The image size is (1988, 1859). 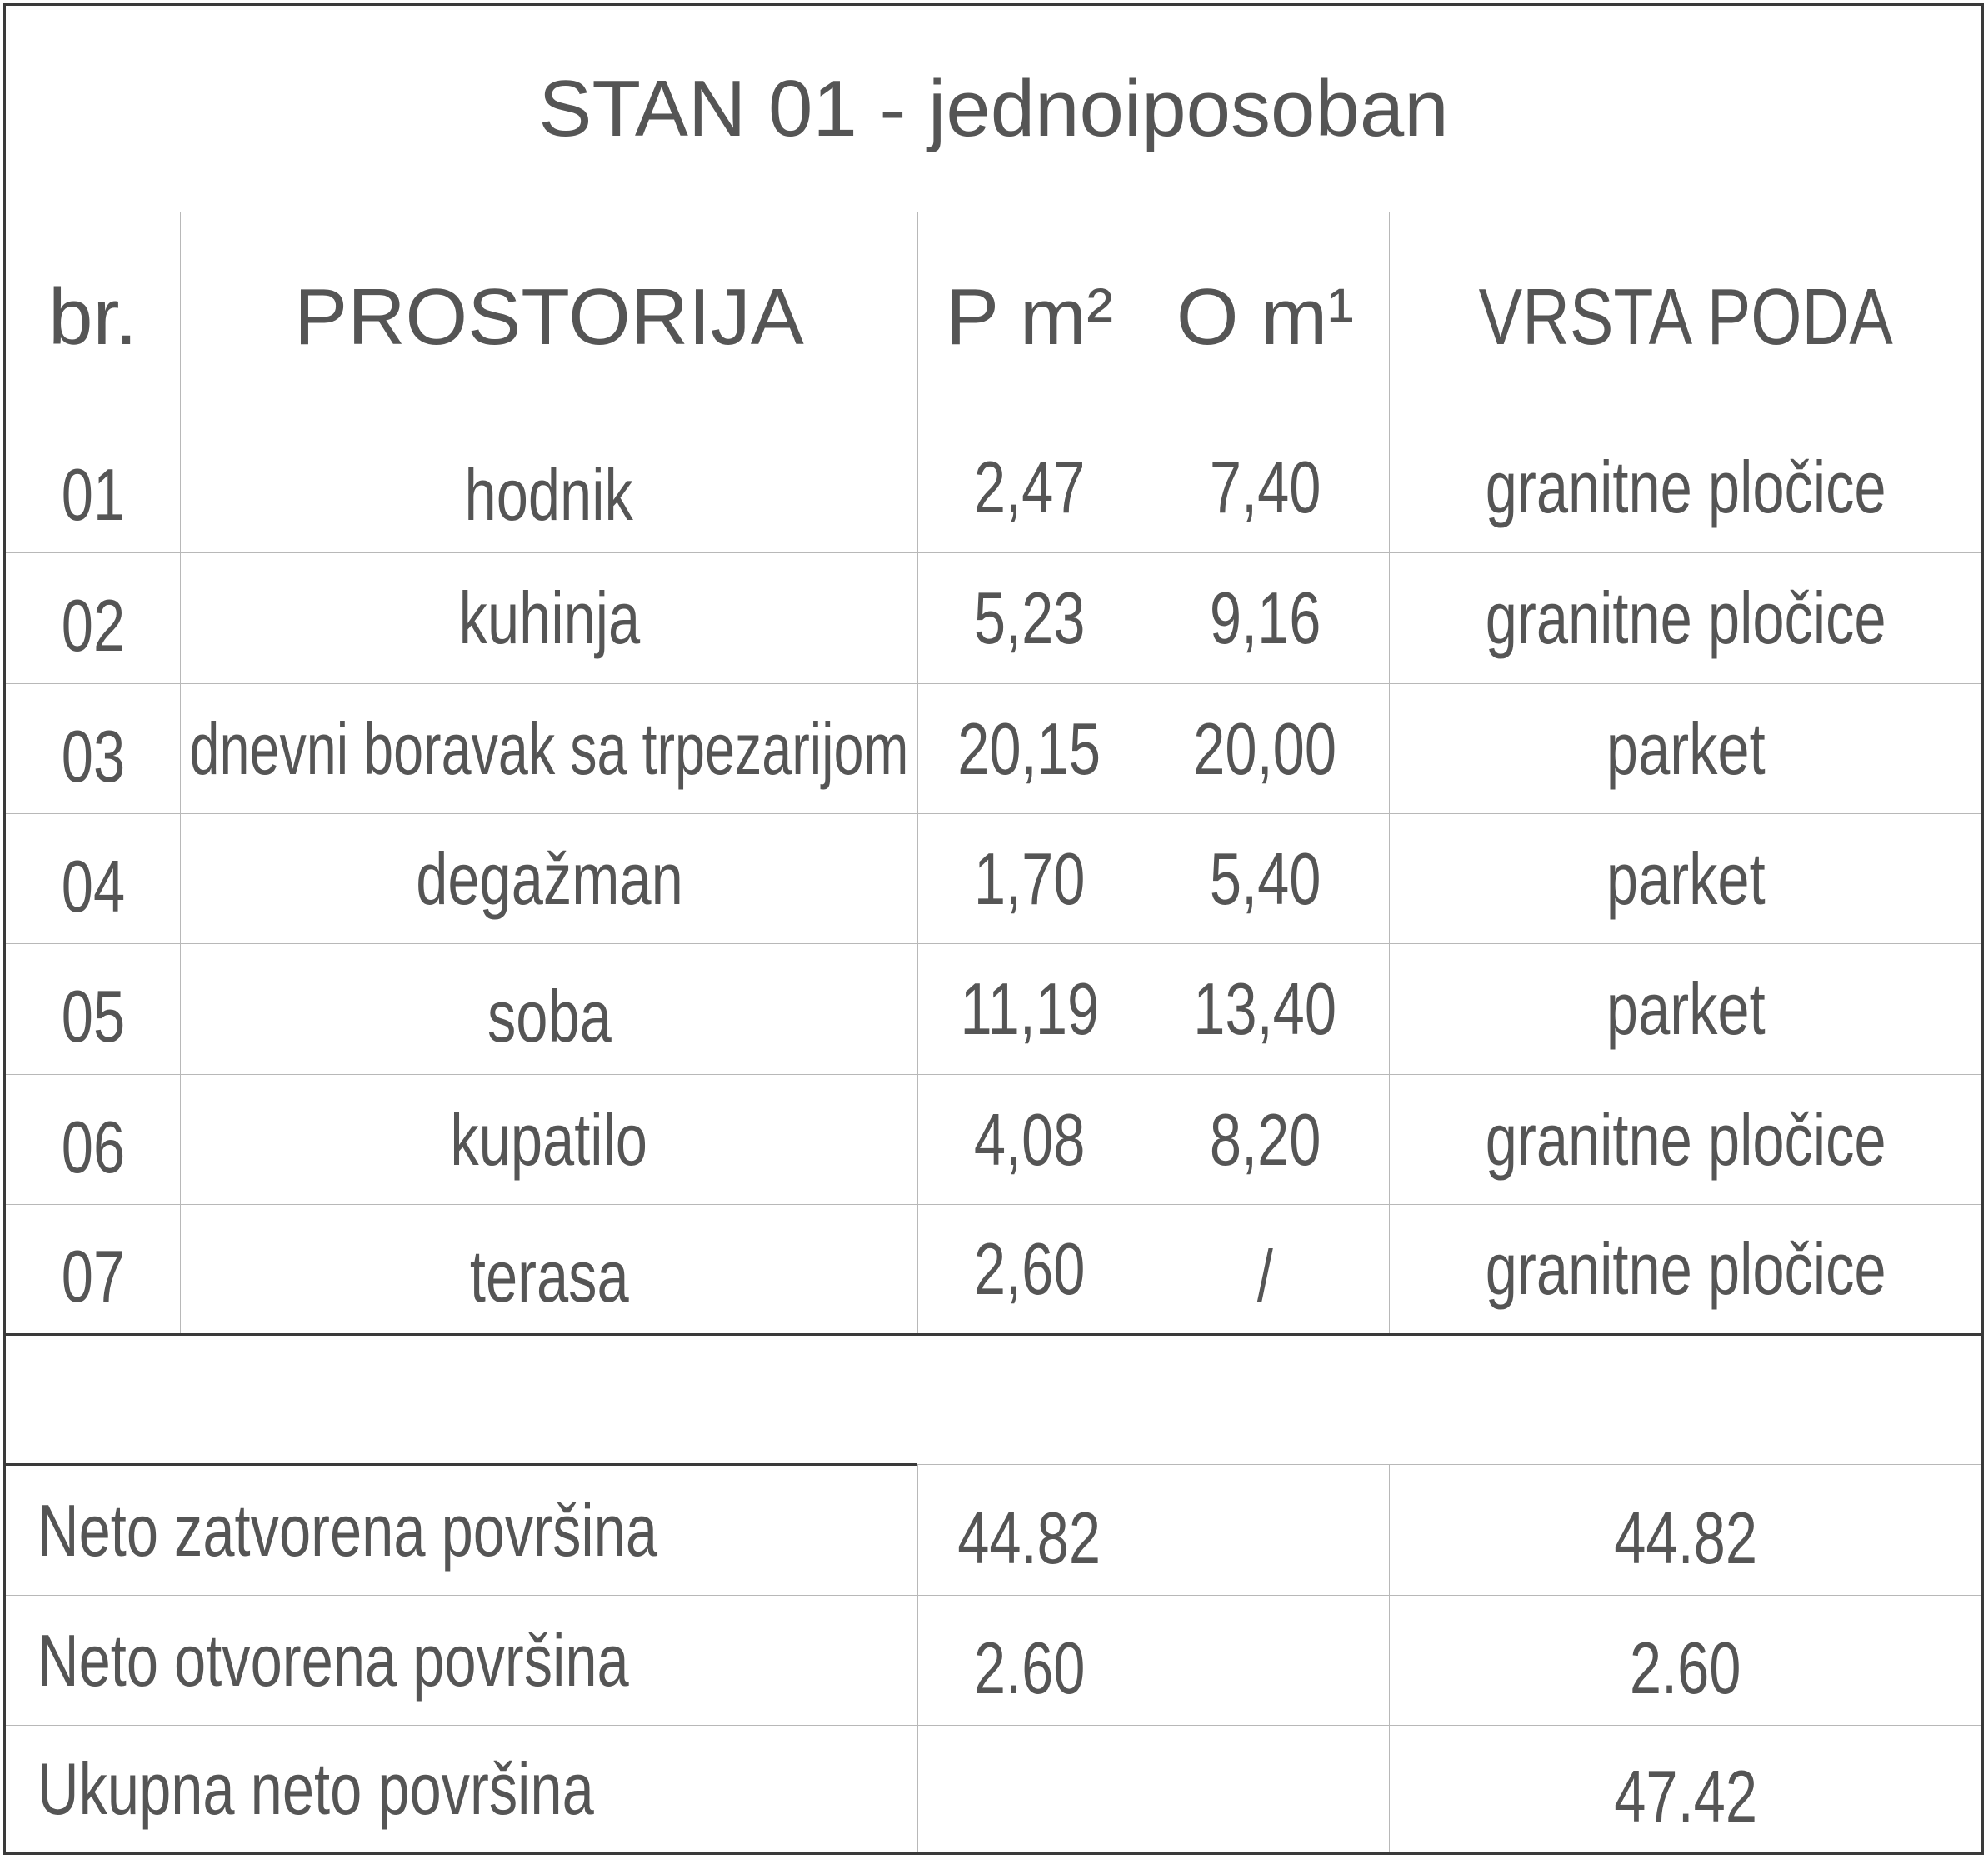 I want to click on summary-label: Neto otvorena površina, so click(x=333, y=1660).